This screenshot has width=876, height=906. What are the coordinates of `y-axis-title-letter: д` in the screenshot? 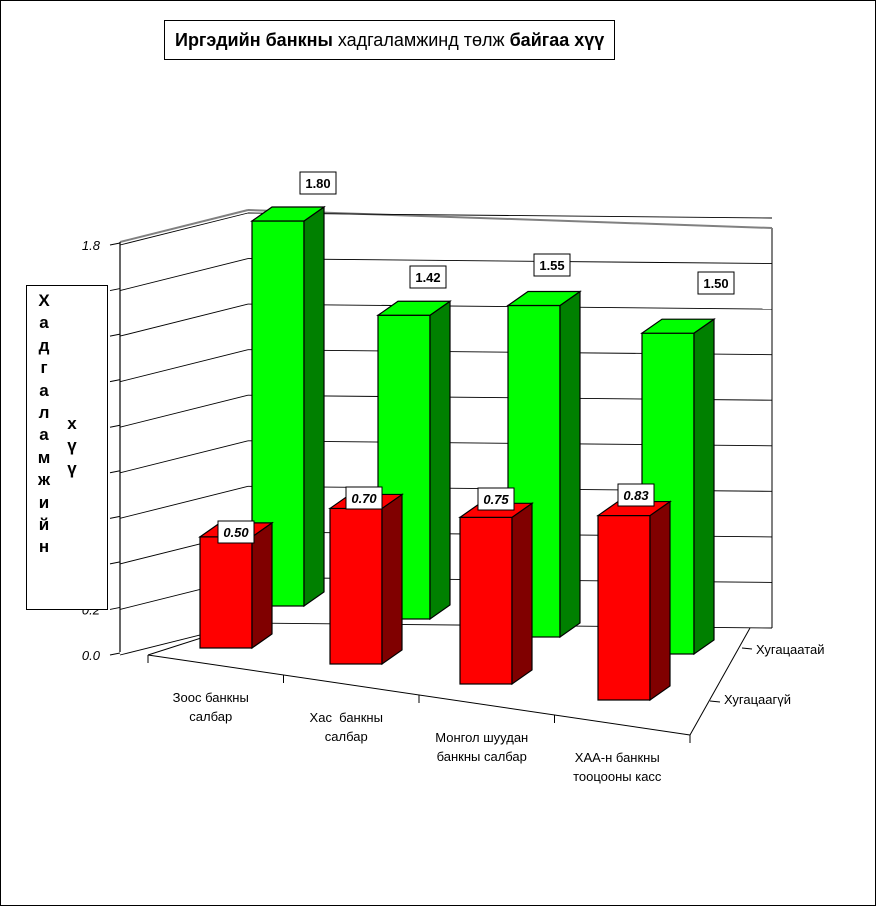 It's located at (44, 345).